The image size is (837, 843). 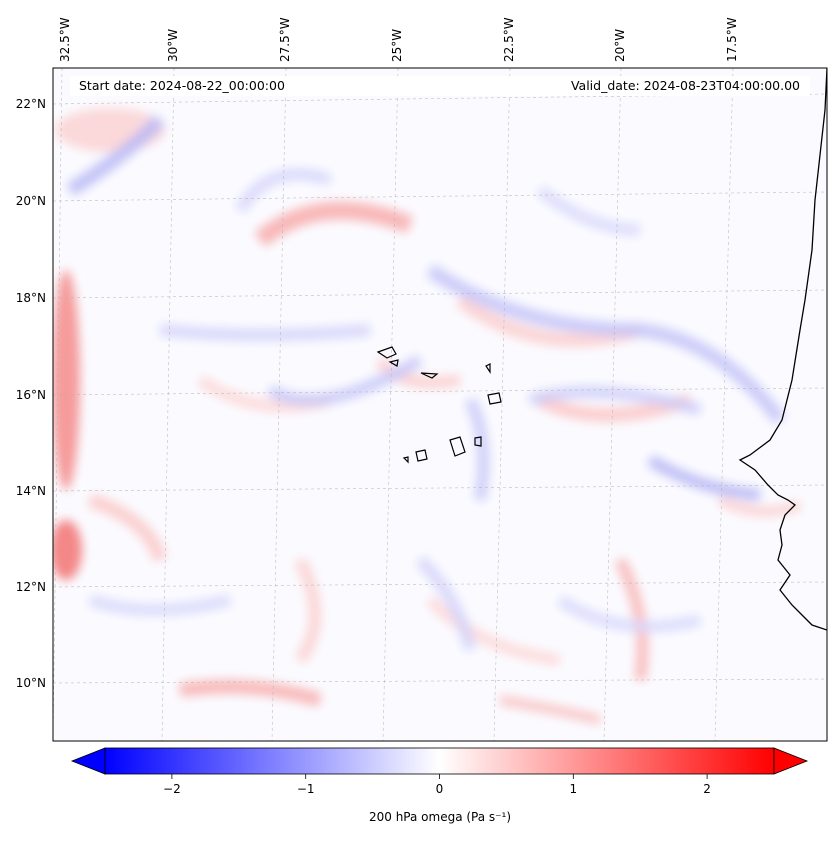 What do you see at coordinates (439, 761) in the screenshot?
I see `colorbar-bar` at bounding box center [439, 761].